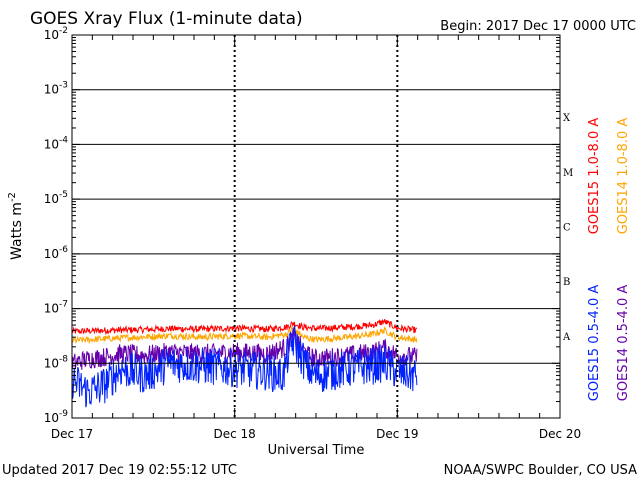  Describe the element at coordinates (566, 337) in the screenshot. I see `flare-class-label: A` at that location.